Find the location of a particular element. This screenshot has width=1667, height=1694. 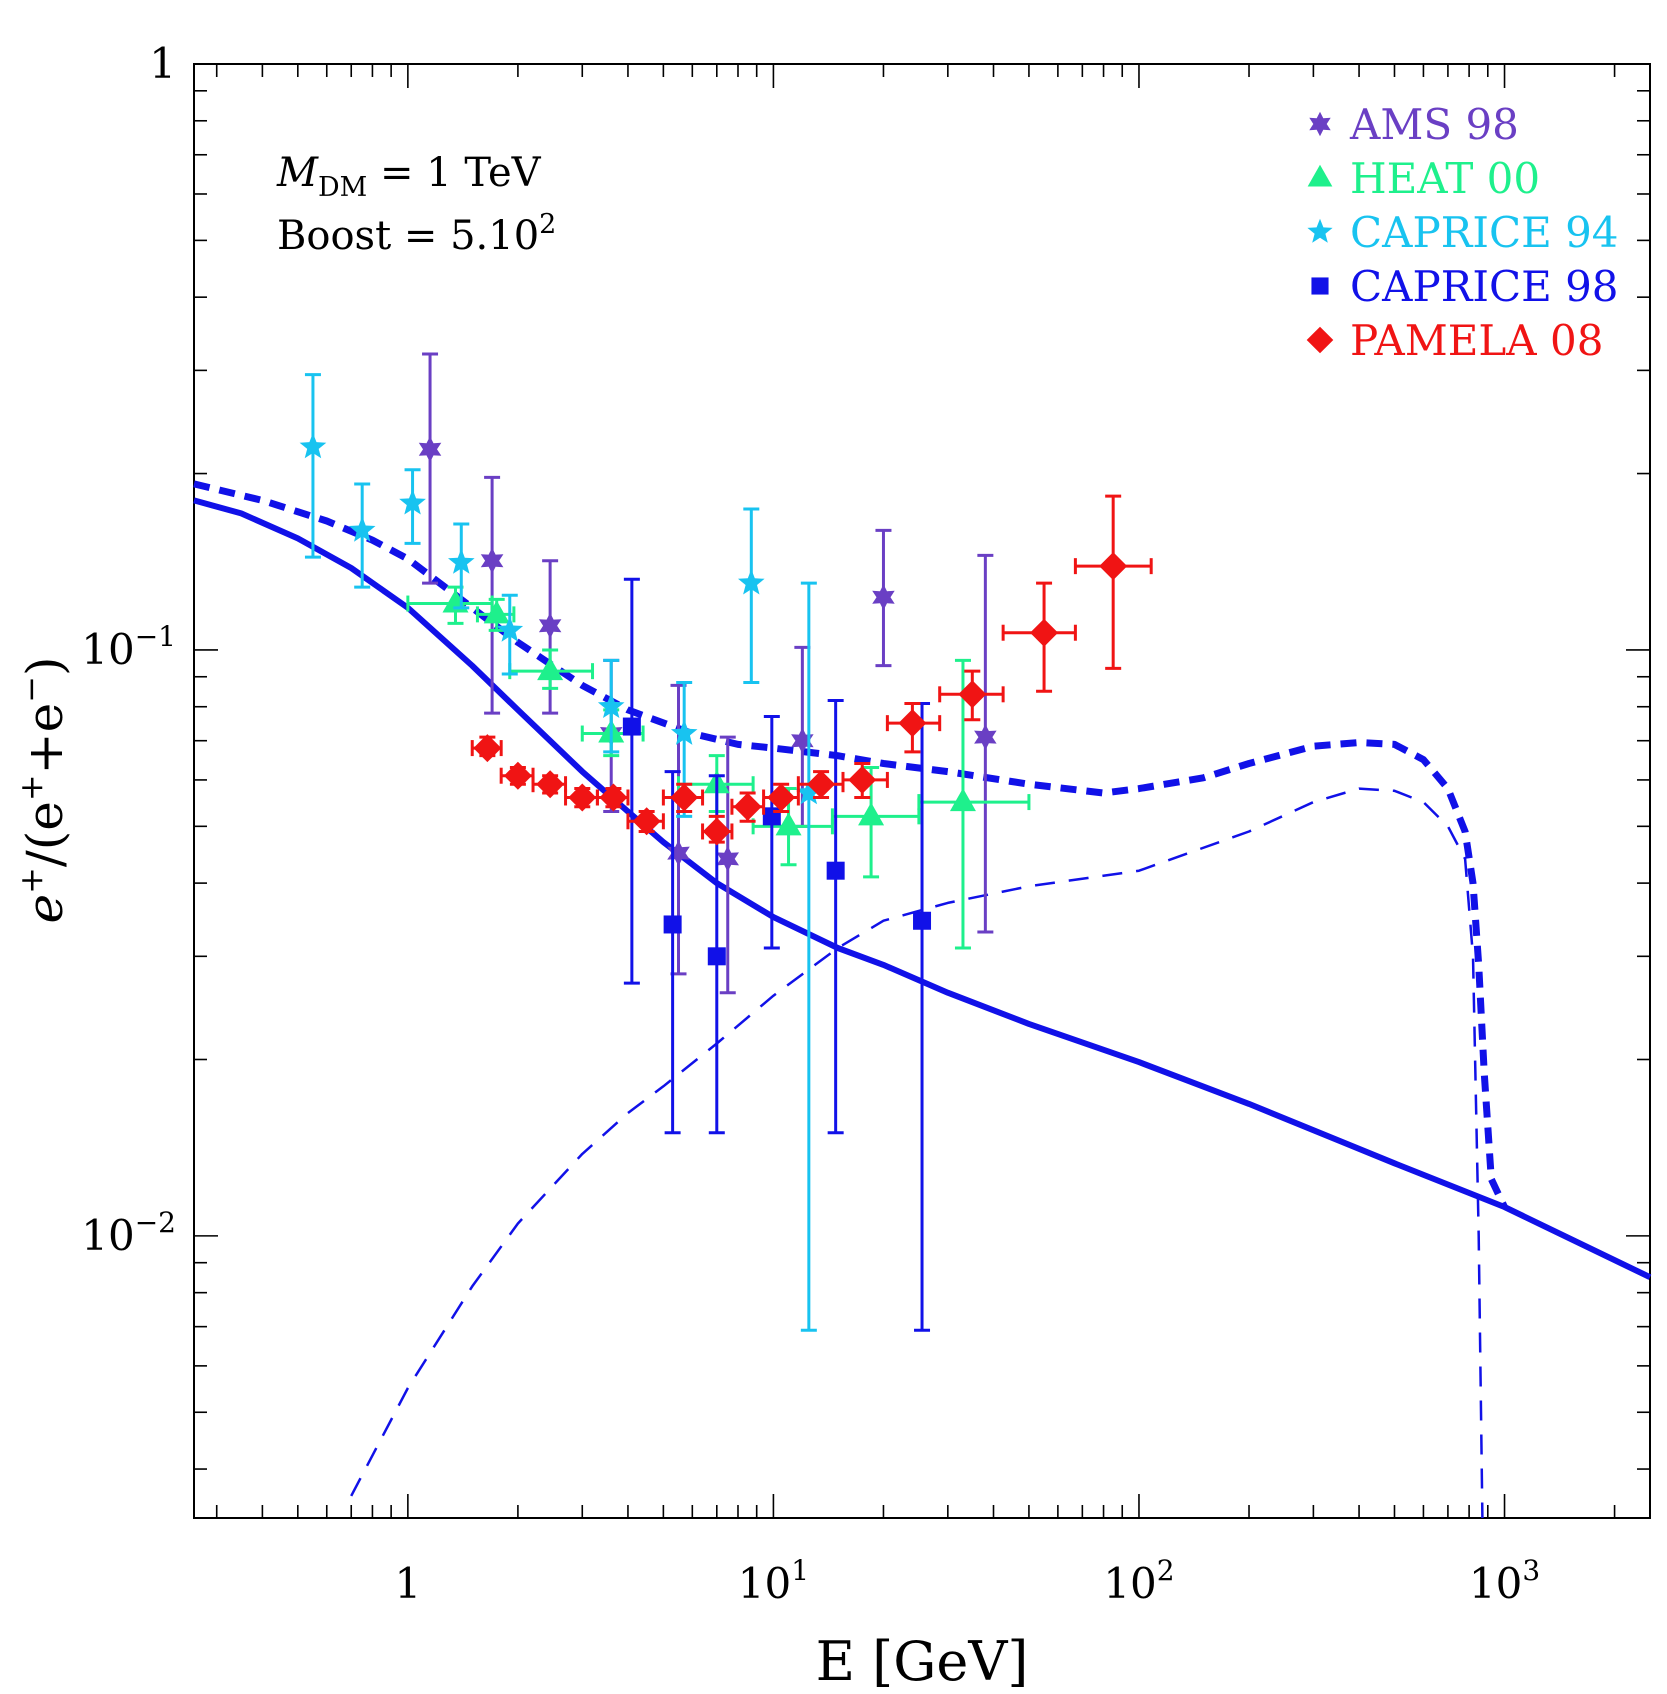

y-tick-label: 10⁻¹ is located at coordinates (128, 647).